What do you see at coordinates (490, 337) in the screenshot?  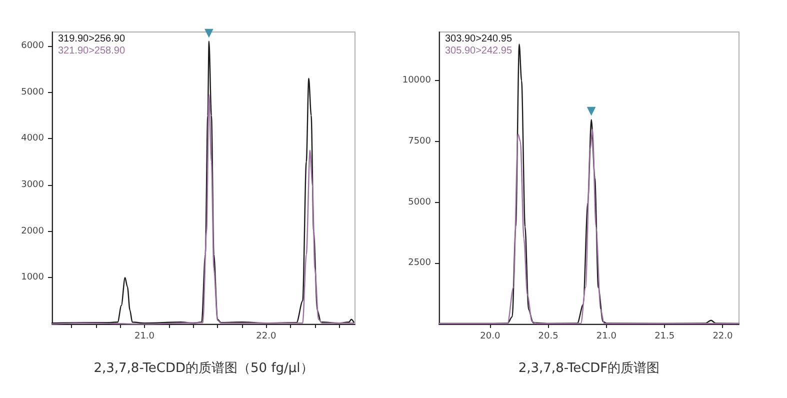 I see `x-tick-label: 20.0` at bounding box center [490, 337].